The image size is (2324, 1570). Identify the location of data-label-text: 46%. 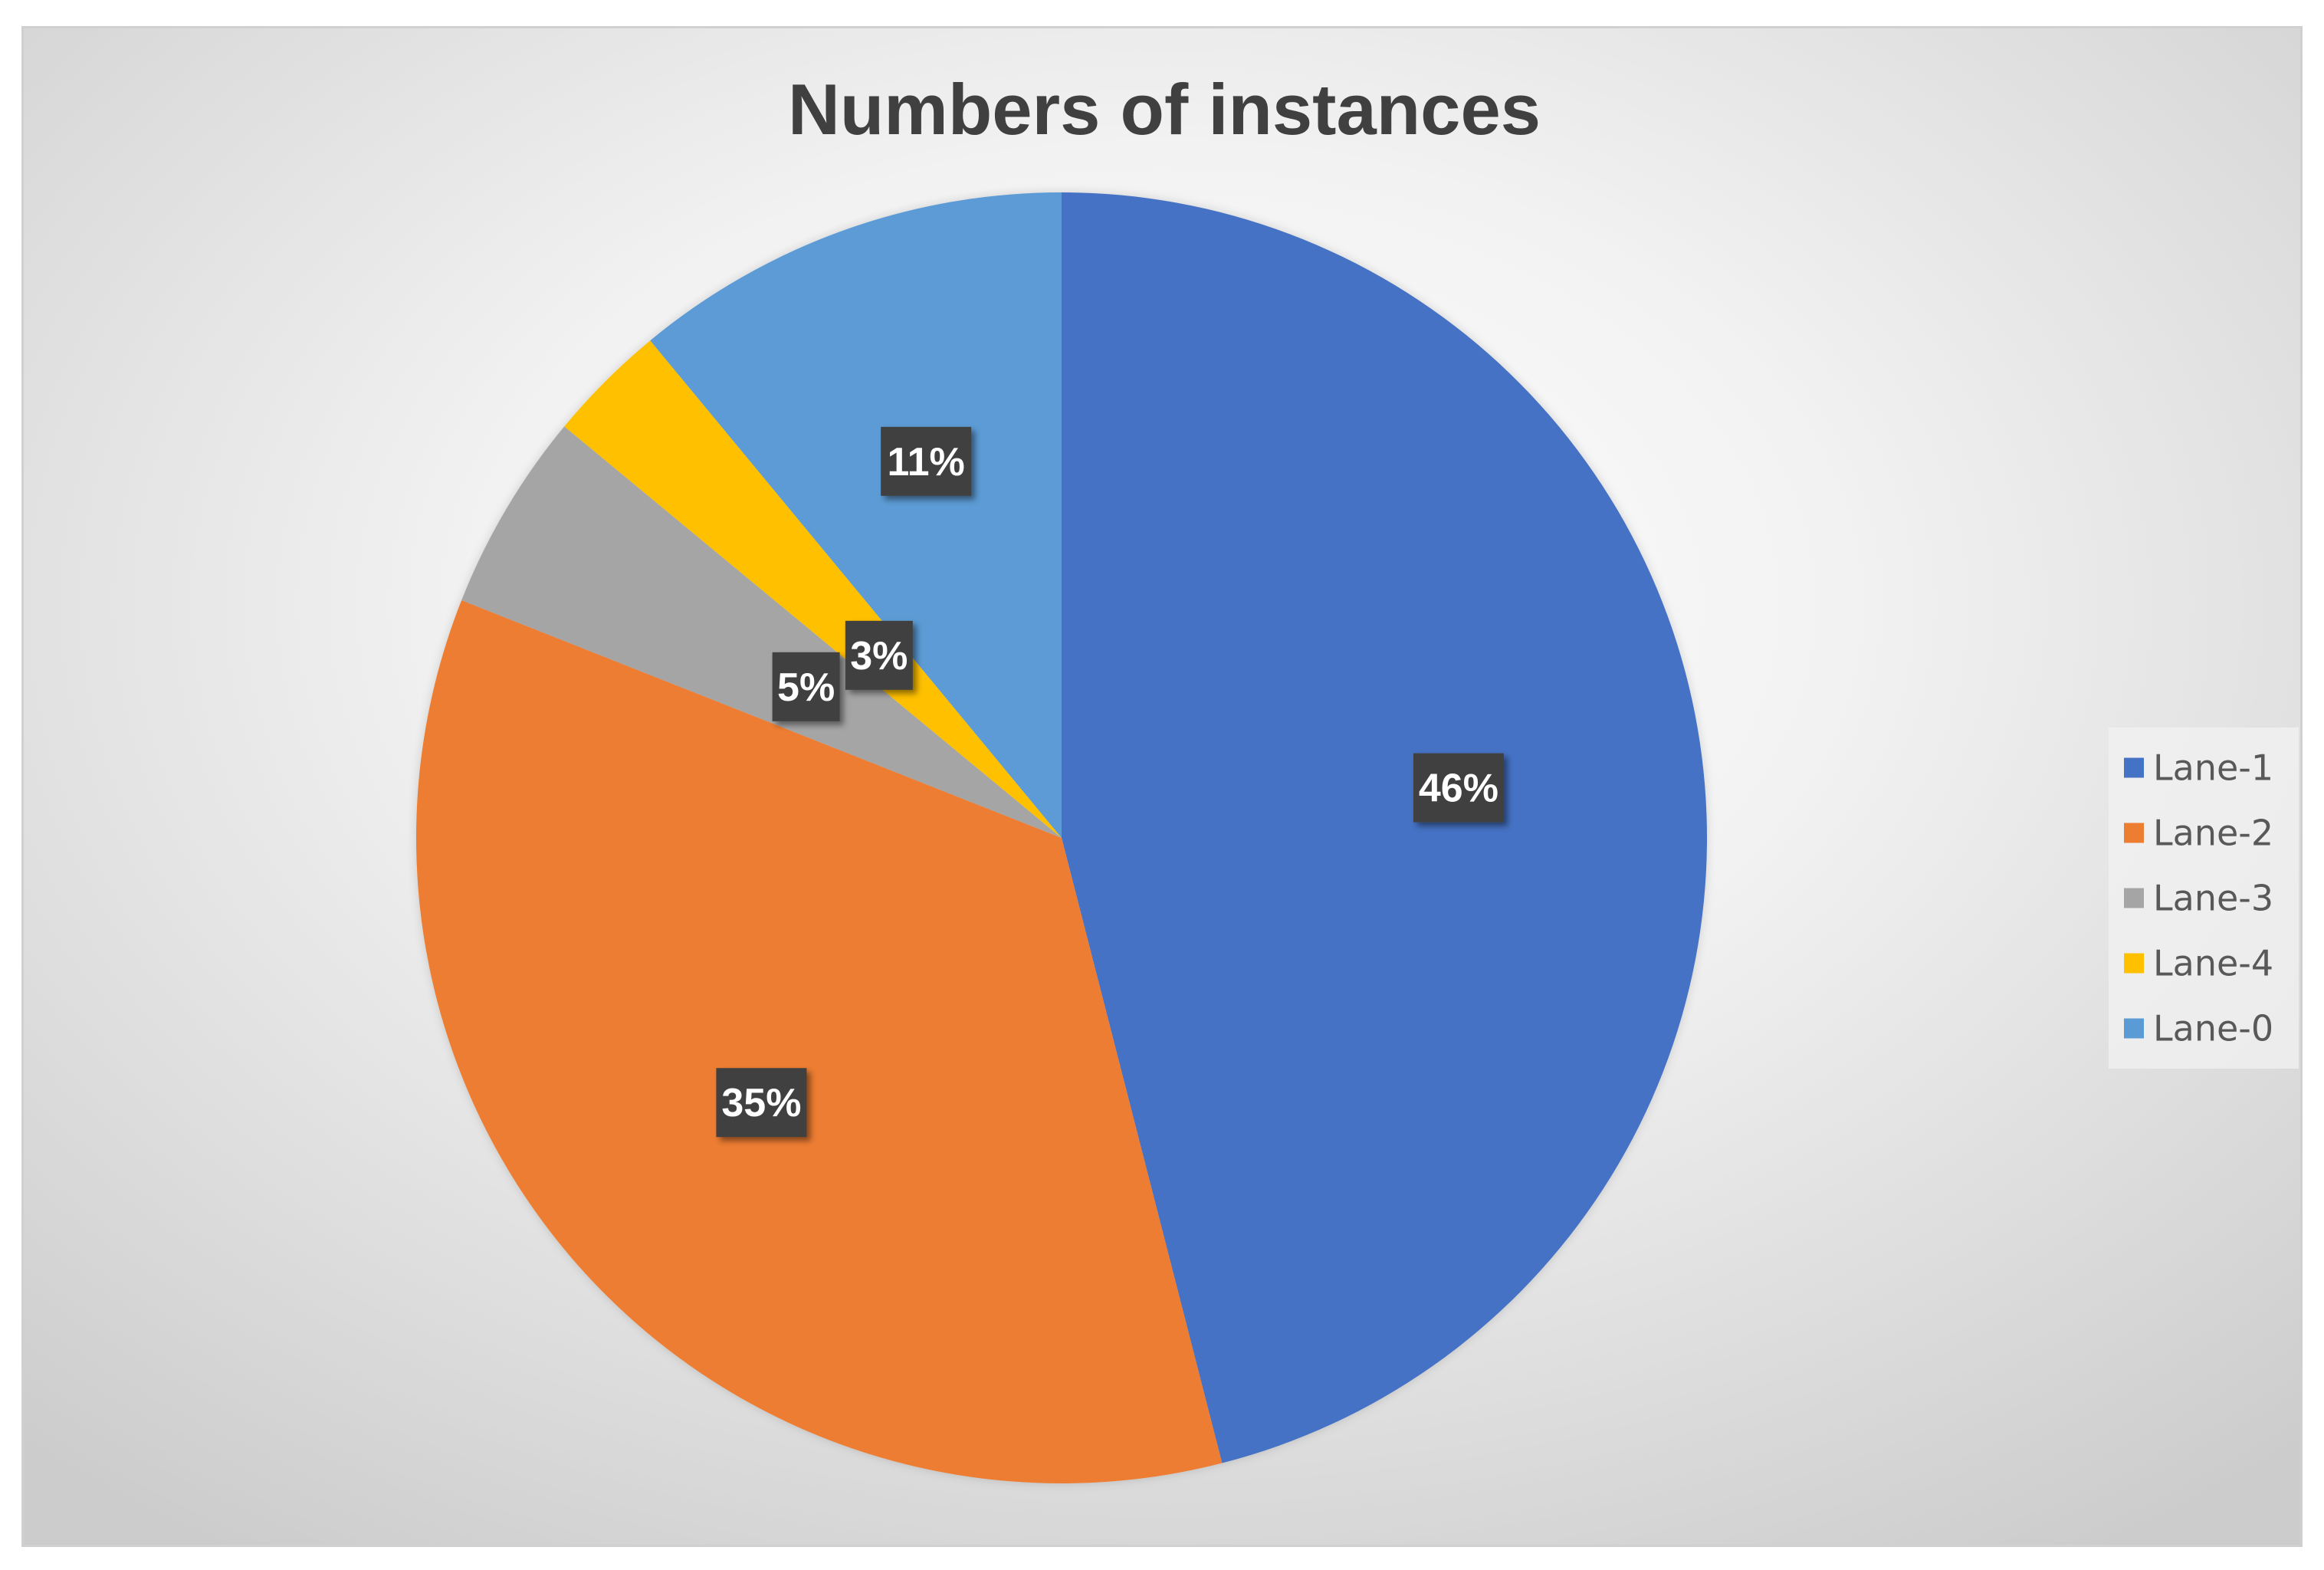
(1458, 789).